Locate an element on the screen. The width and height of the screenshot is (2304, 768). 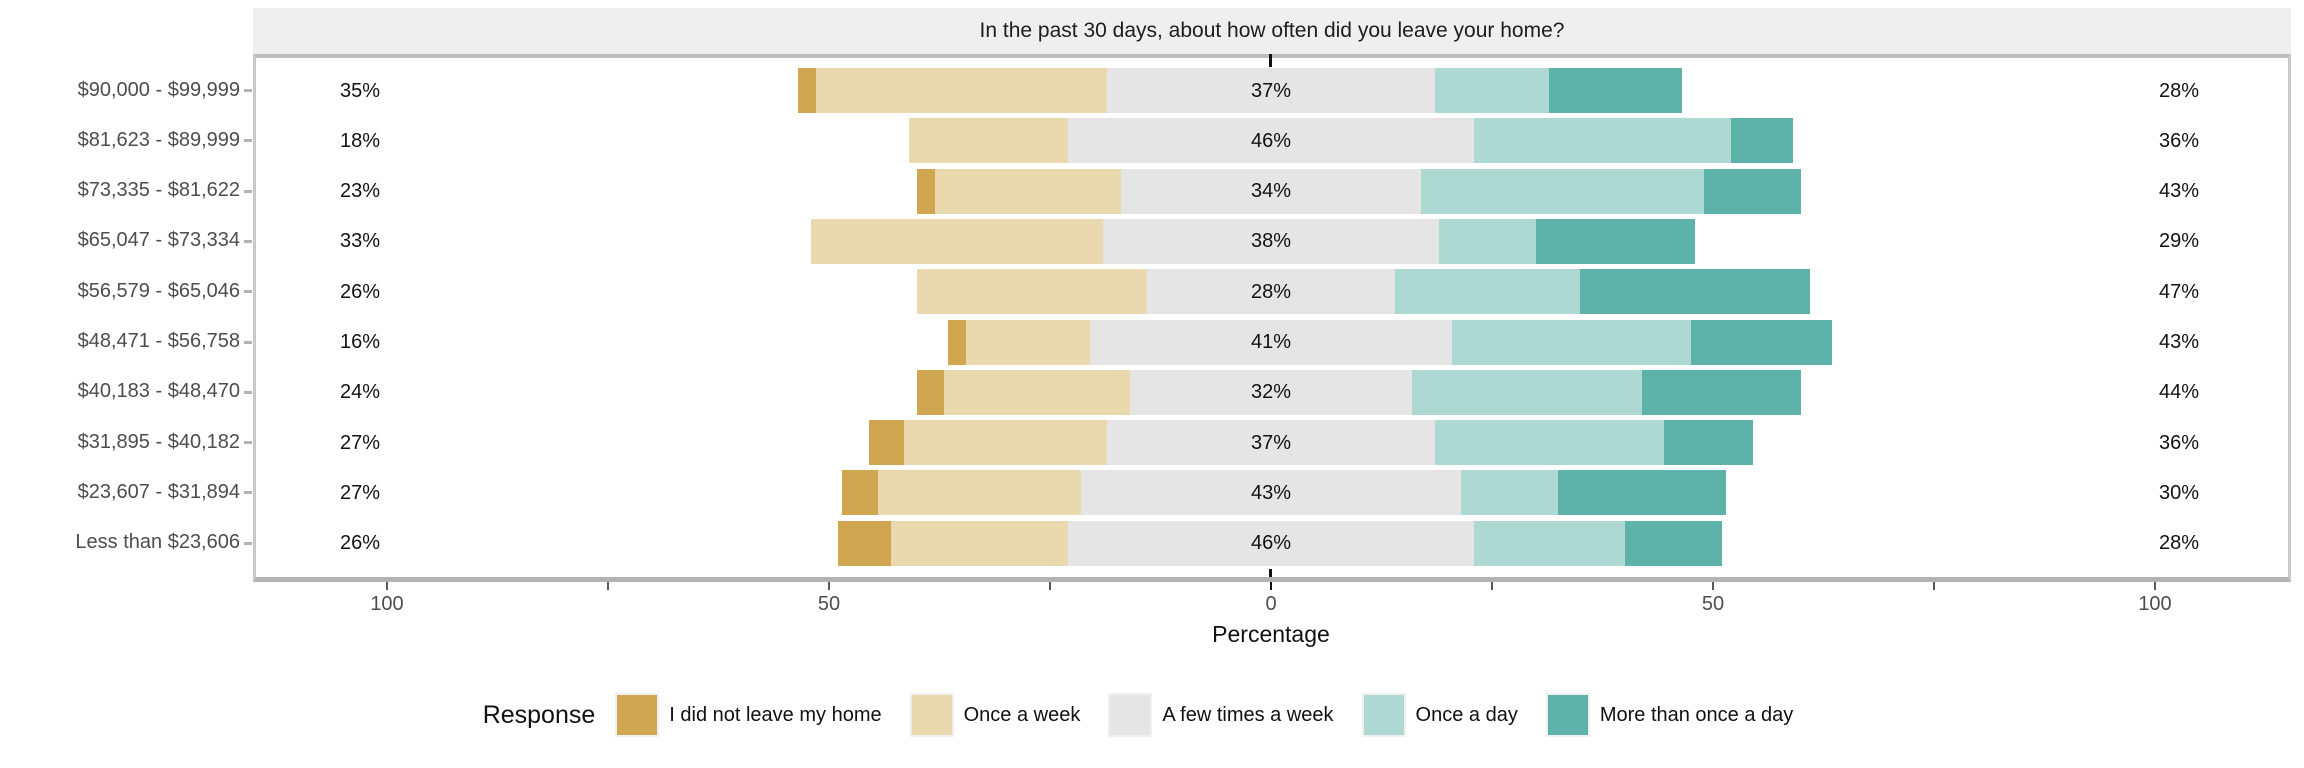
legend-label-i-did-not-leave-my-home: I did not leave my home is located at coordinates (775, 714).